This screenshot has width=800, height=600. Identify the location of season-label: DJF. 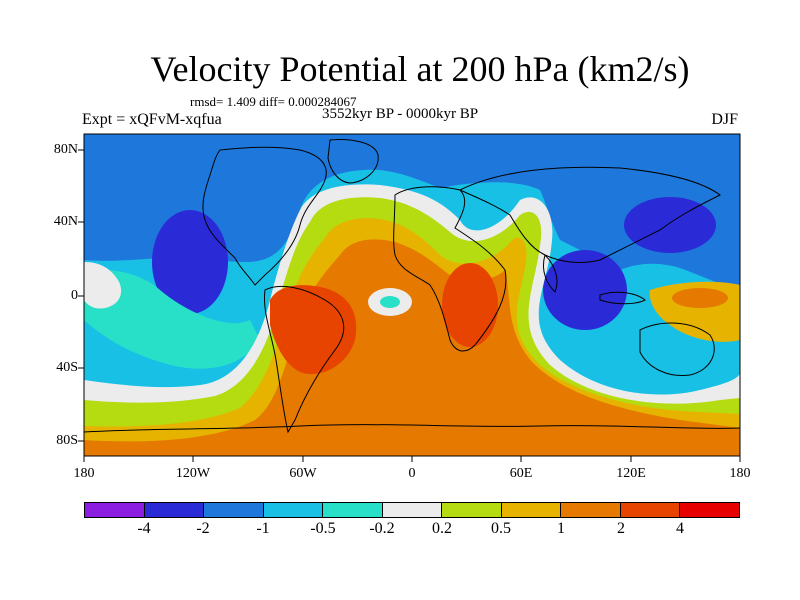
(724, 119).